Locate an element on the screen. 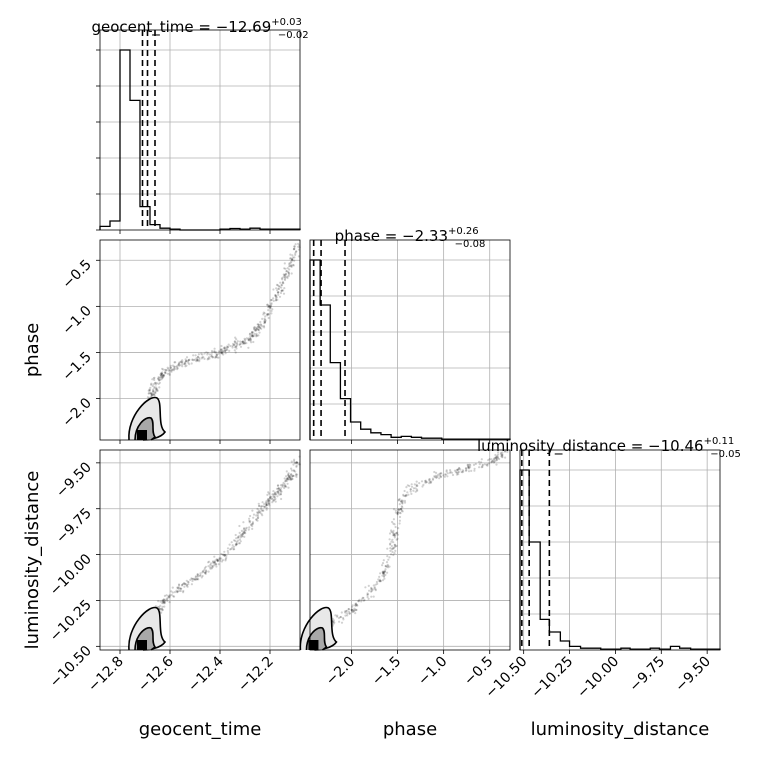  contour-core is located at coordinates (313, 645).